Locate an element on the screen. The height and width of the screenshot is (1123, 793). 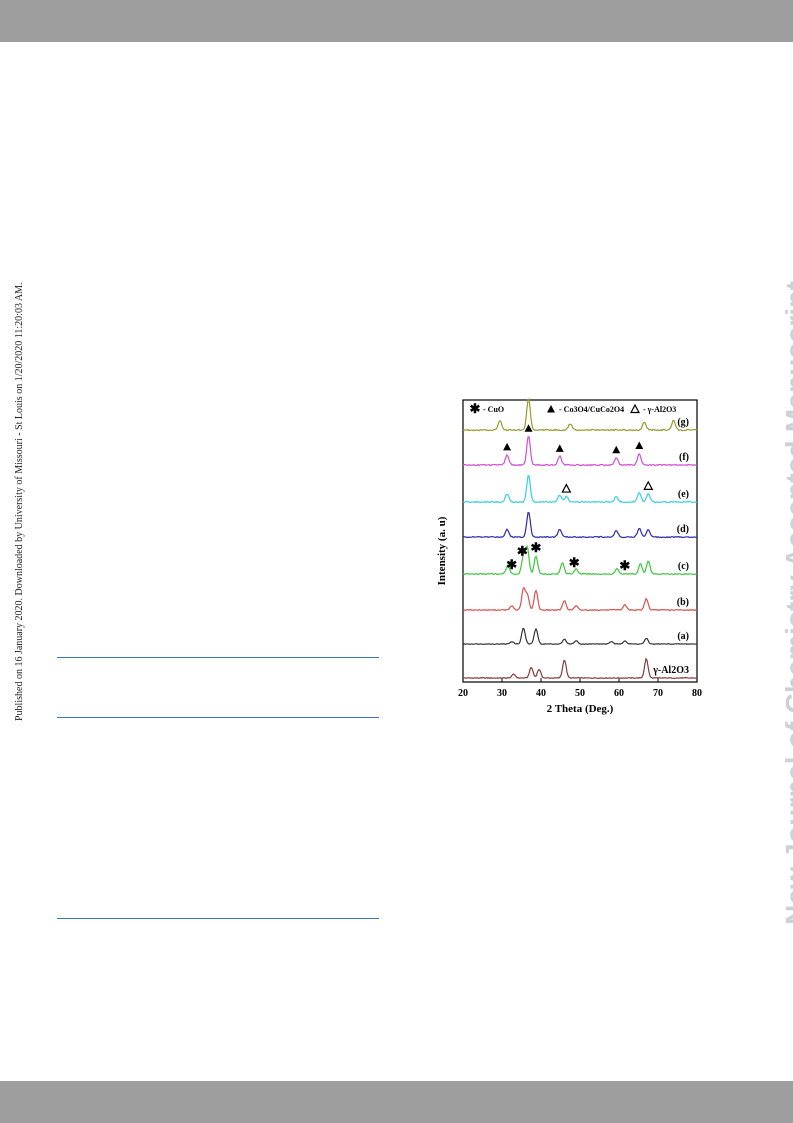
series-label: (b) is located at coordinates (683, 602).